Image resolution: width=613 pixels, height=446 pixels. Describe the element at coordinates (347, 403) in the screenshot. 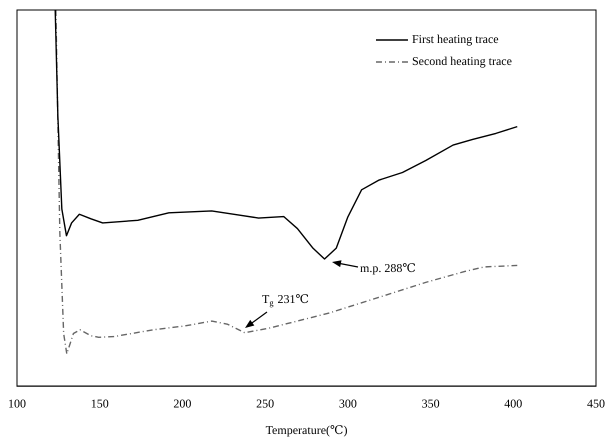

I see `x-tick-label: 300` at that location.